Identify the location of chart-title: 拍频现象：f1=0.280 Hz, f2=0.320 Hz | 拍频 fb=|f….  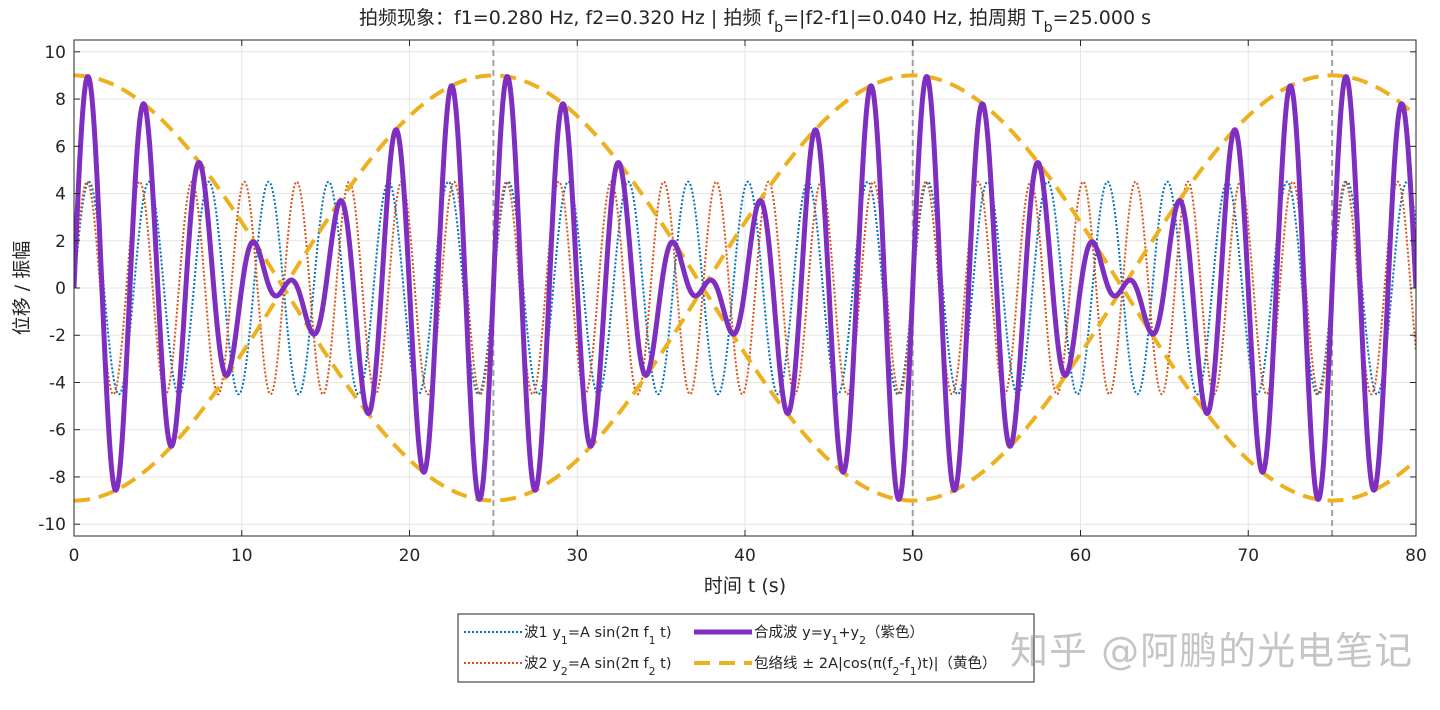
(755, 21).